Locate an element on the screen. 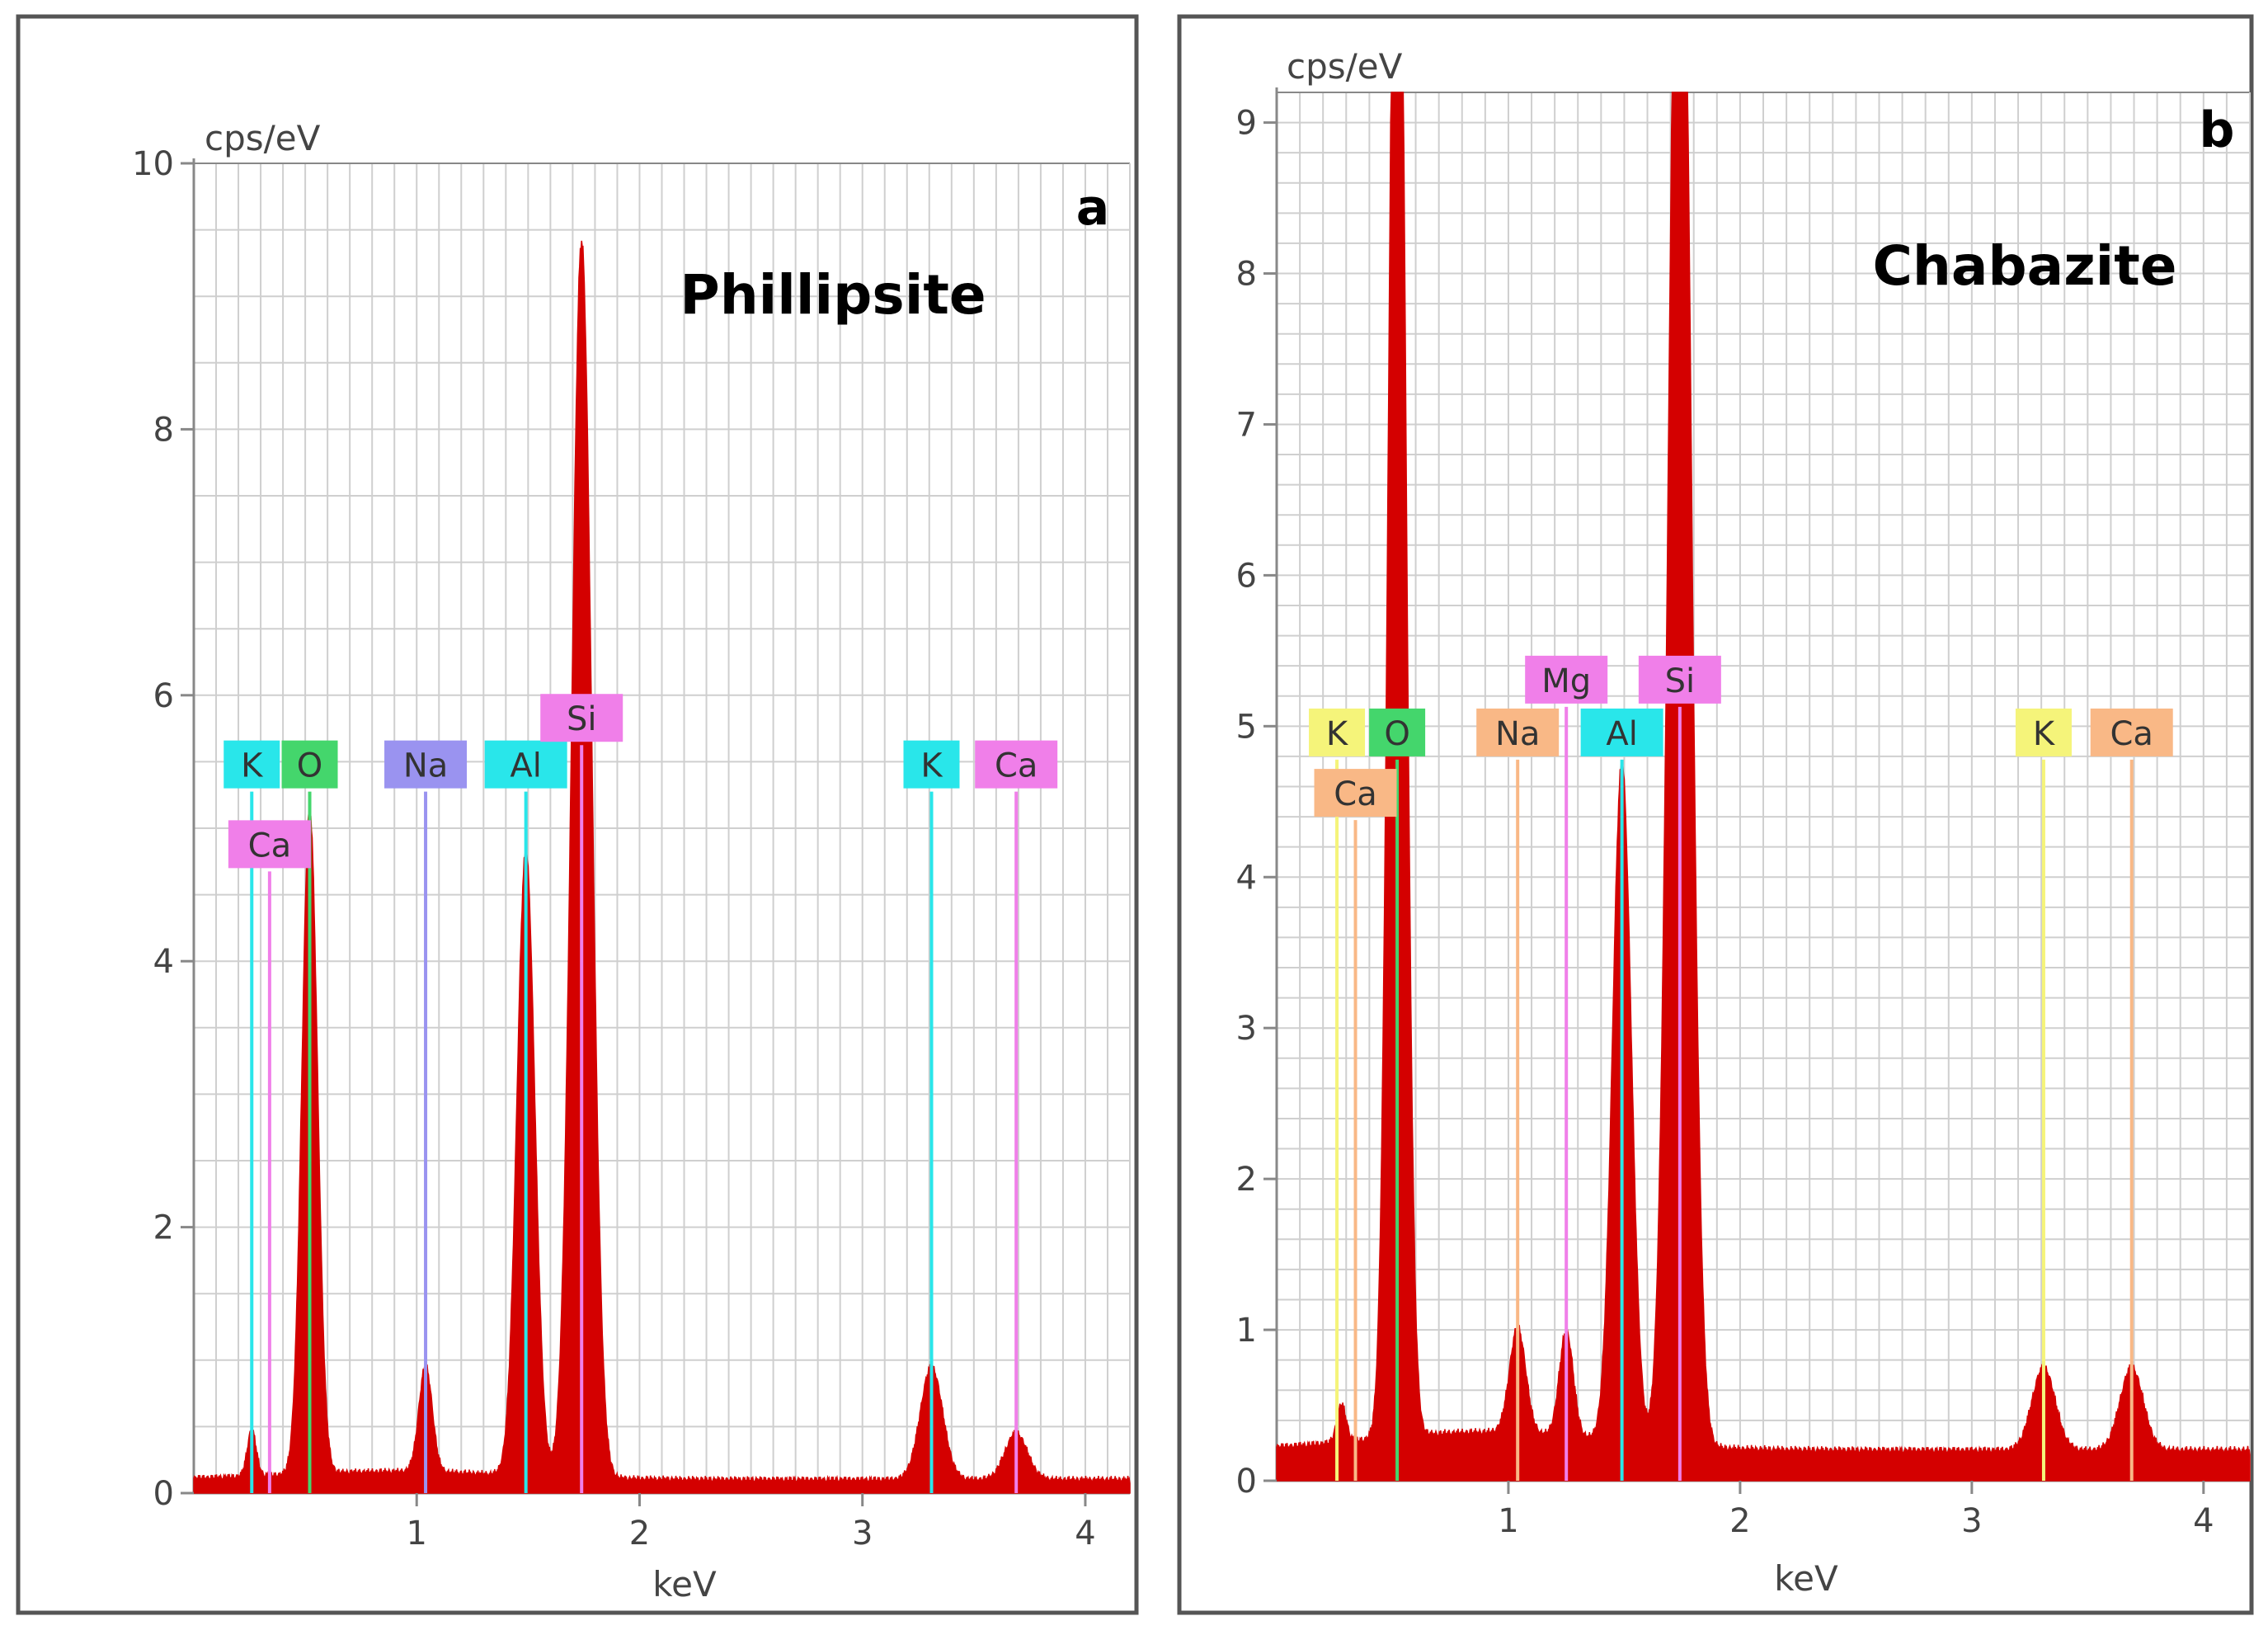  chart-title: Phillipsite is located at coordinates (833, 295).